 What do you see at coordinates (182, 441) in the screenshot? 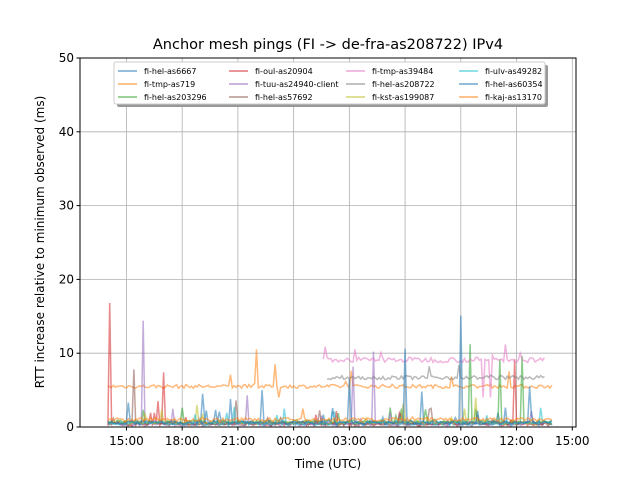
I see `x-tick-label: 18:00` at bounding box center [182, 441].